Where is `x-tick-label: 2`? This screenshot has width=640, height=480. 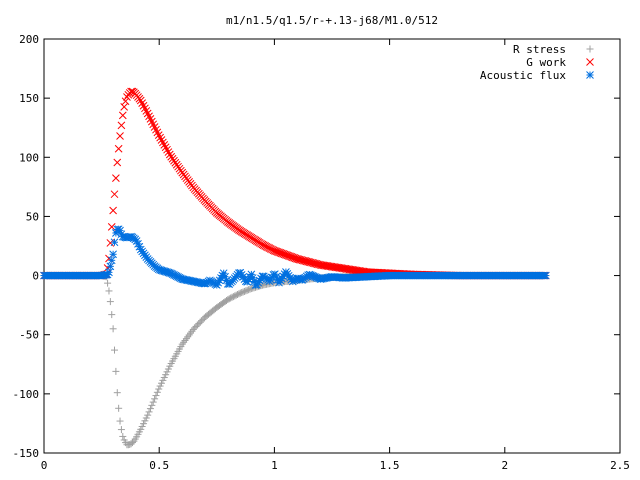
x-tick-label: 2 is located at coordinates (504, 465).